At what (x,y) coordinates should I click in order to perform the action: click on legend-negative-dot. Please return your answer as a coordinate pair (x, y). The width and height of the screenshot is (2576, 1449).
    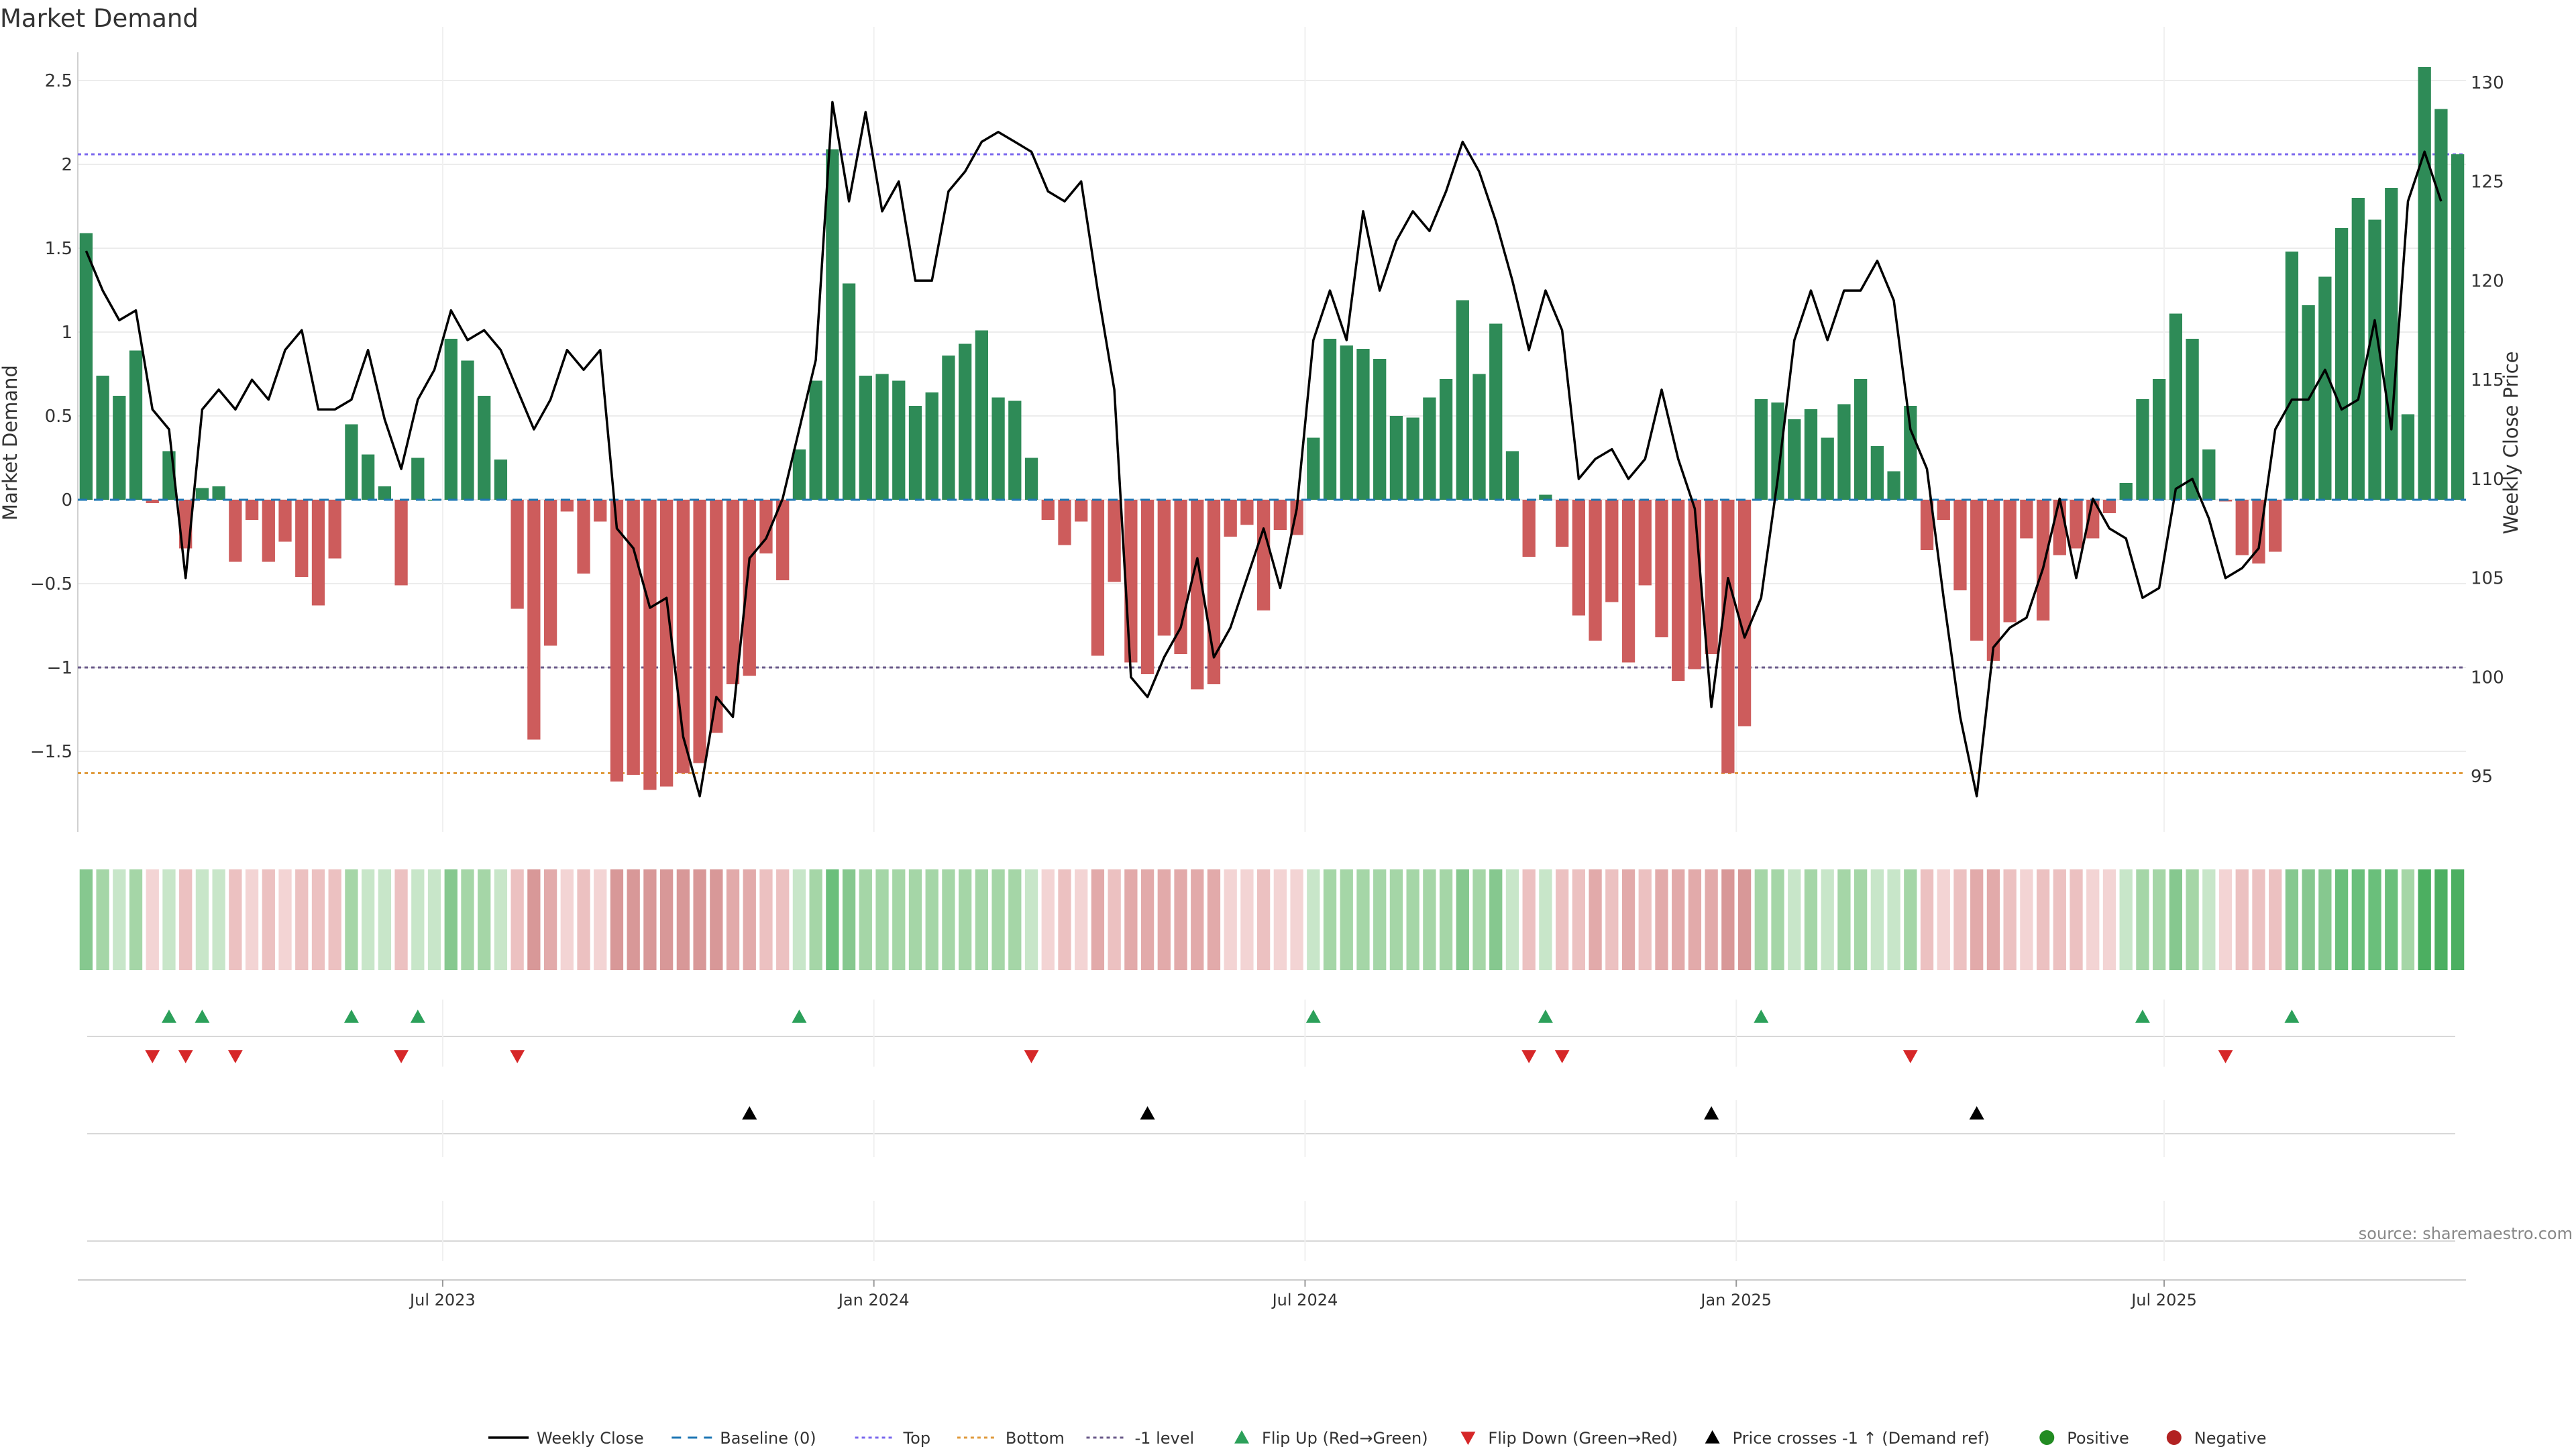
    Looking at the image, I should click on (2174, 1437).